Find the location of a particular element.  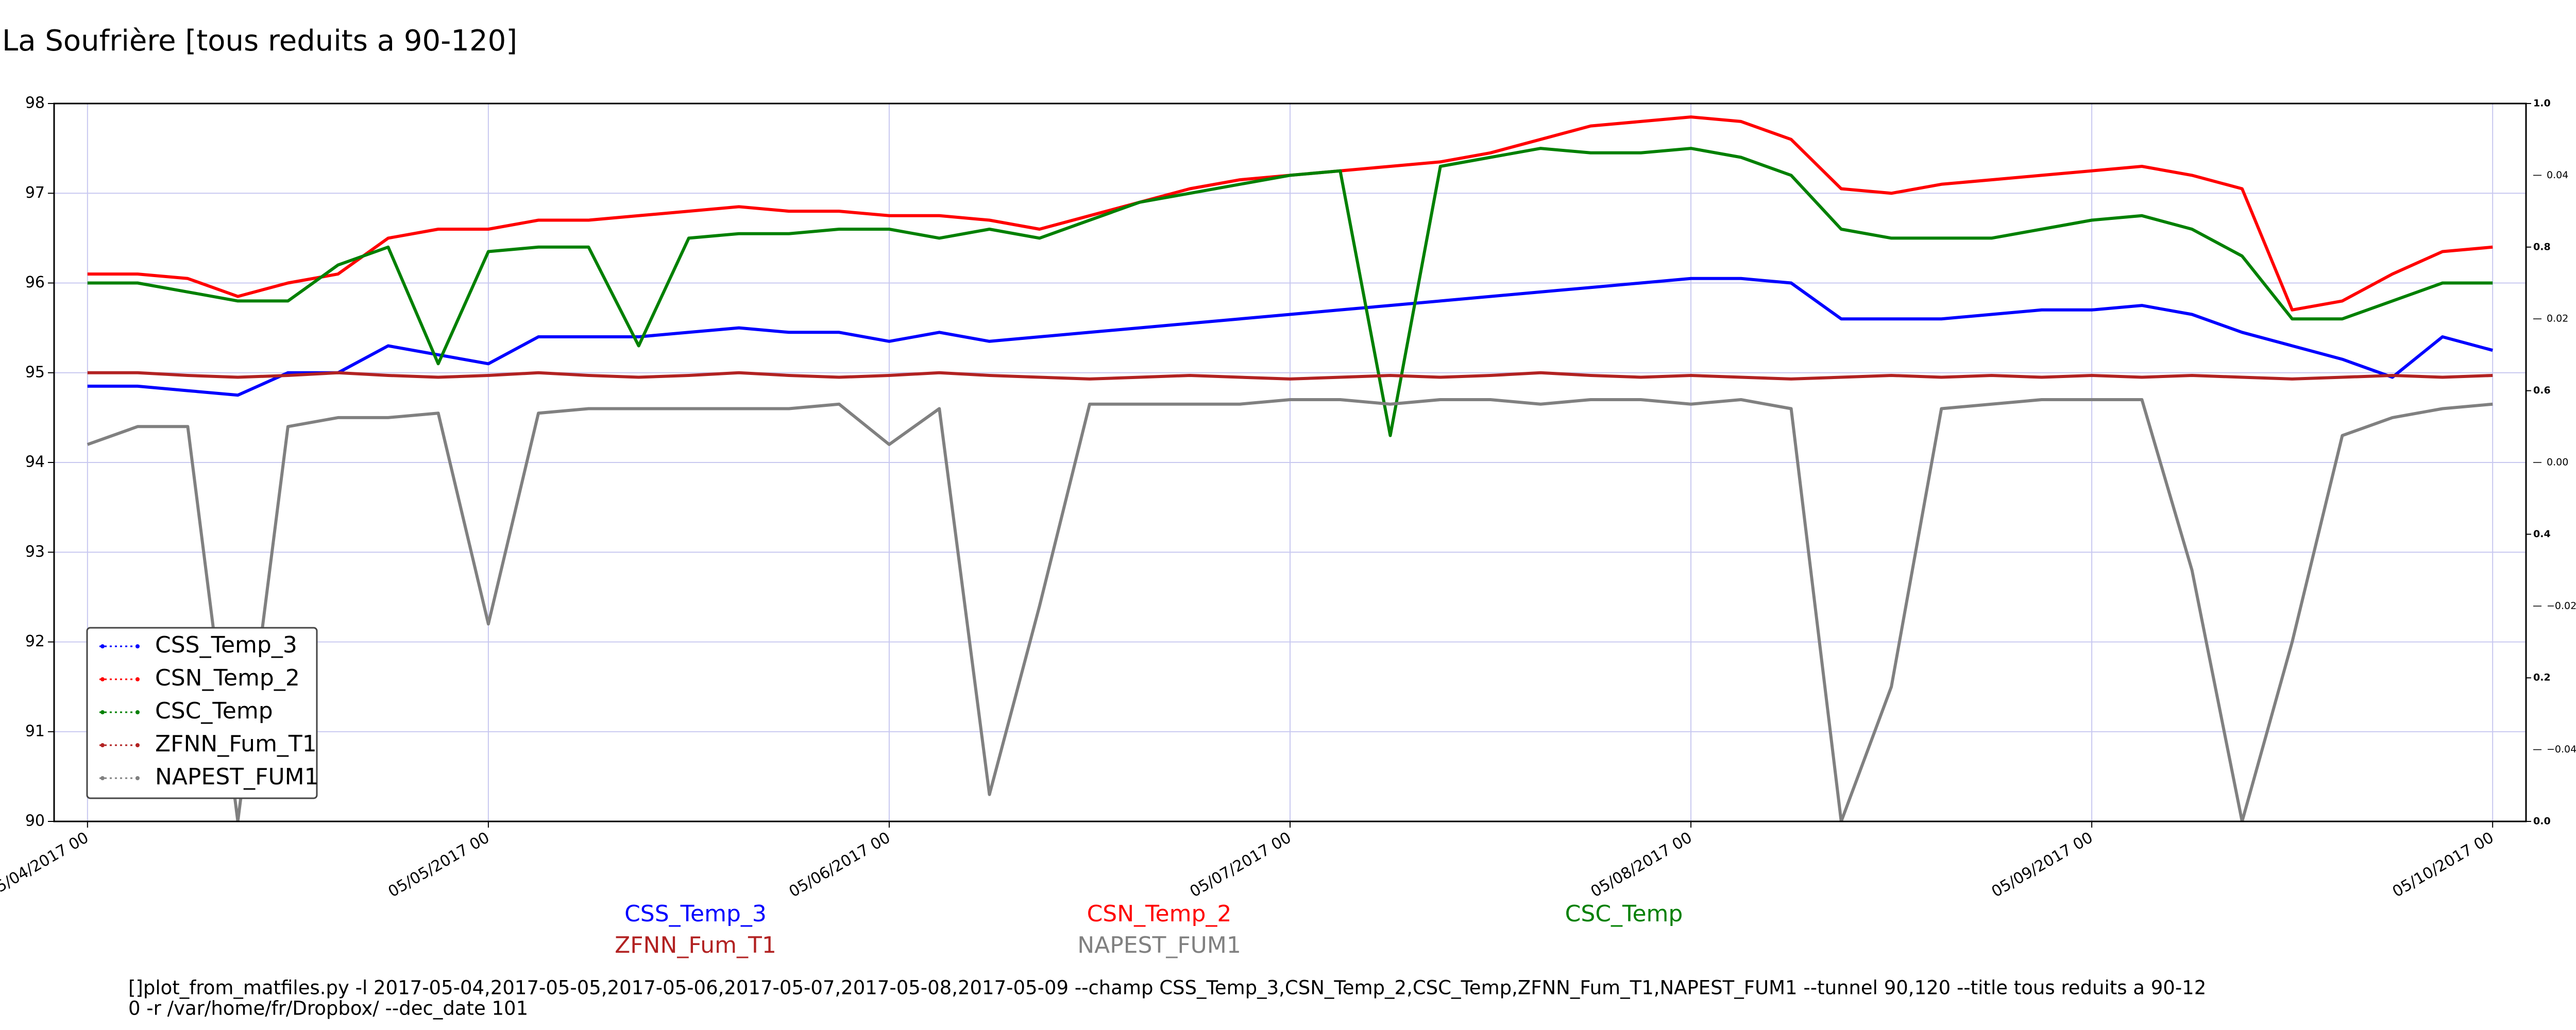

y2-tick-label: 0.0 is located at coordinates (2542, 821).